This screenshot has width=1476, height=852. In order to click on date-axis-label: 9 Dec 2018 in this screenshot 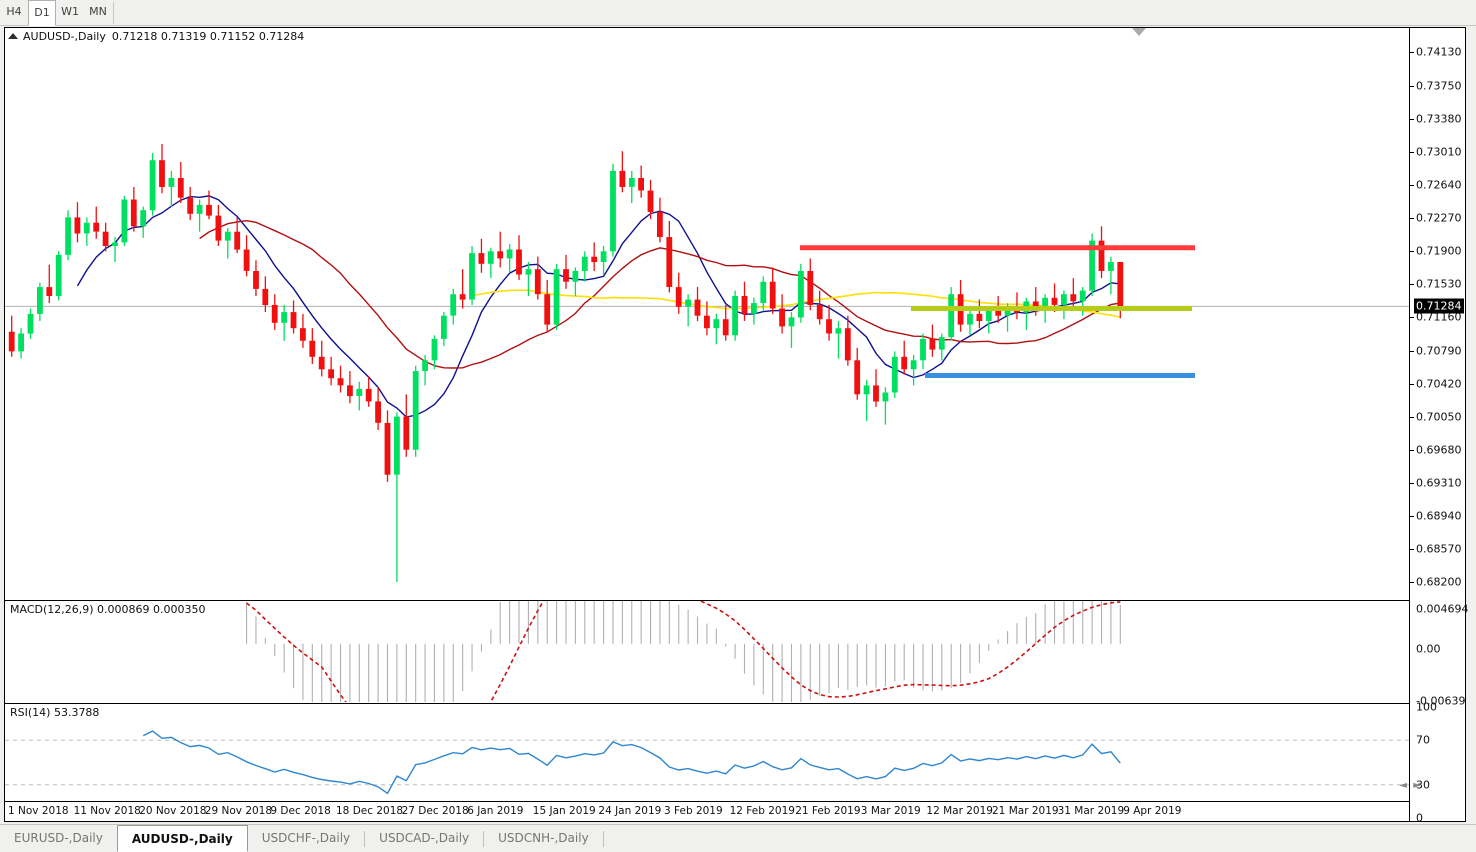, I will do `click(300, 811)`.